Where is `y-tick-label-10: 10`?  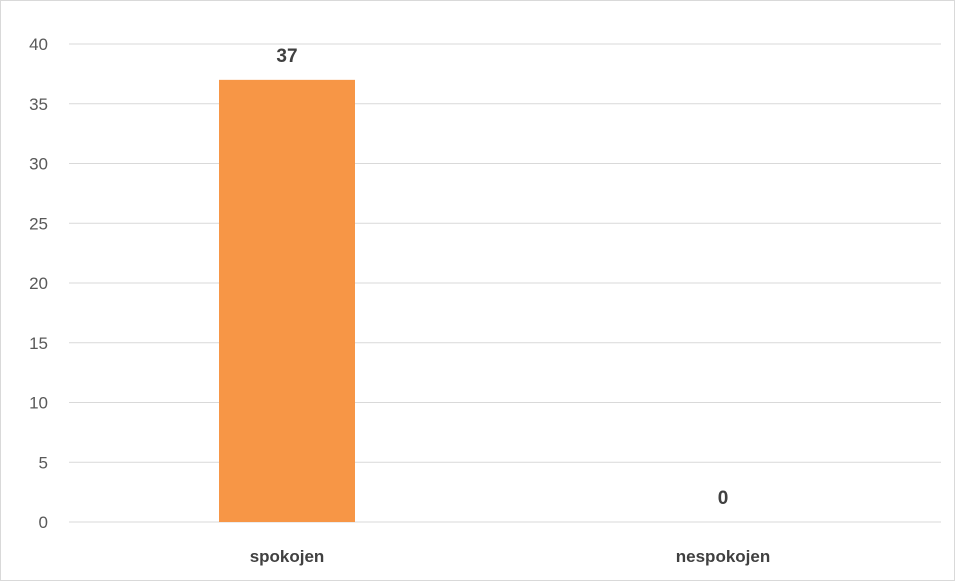
y-tick-label-10: 10 is located at coordinates (38, 403).